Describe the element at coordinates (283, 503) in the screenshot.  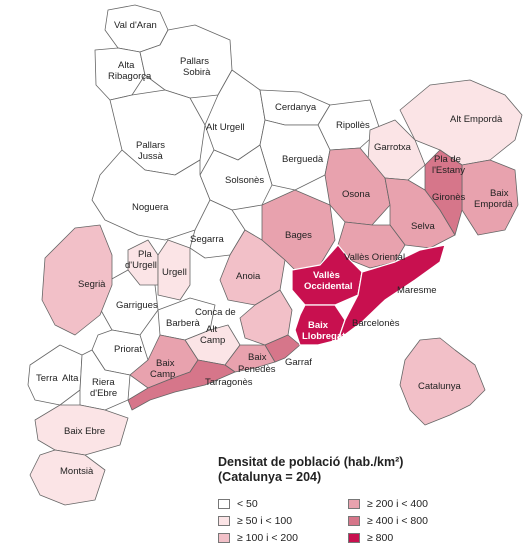
I see `legend-item: < 50` at that location.